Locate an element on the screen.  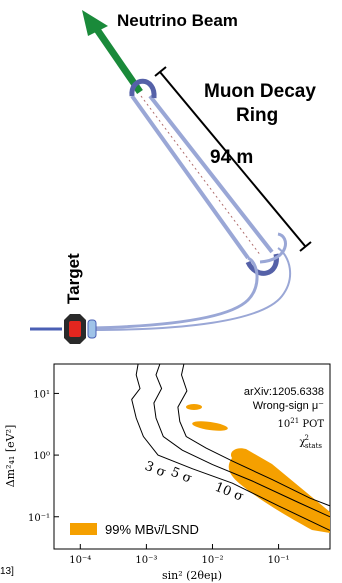
annotation-pot: 1021 POT is located at coordinates (301, 423).